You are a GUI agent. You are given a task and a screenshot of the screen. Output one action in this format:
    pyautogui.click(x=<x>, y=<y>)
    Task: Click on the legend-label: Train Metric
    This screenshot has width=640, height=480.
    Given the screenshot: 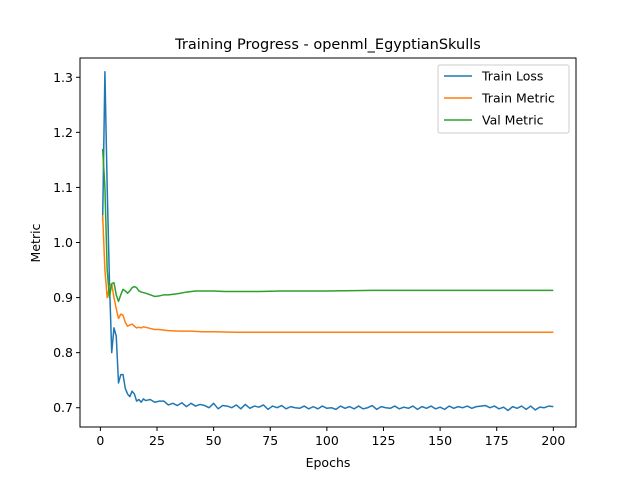 What is the action you would take?
    pyautogui.click(x=518, y=98)
    